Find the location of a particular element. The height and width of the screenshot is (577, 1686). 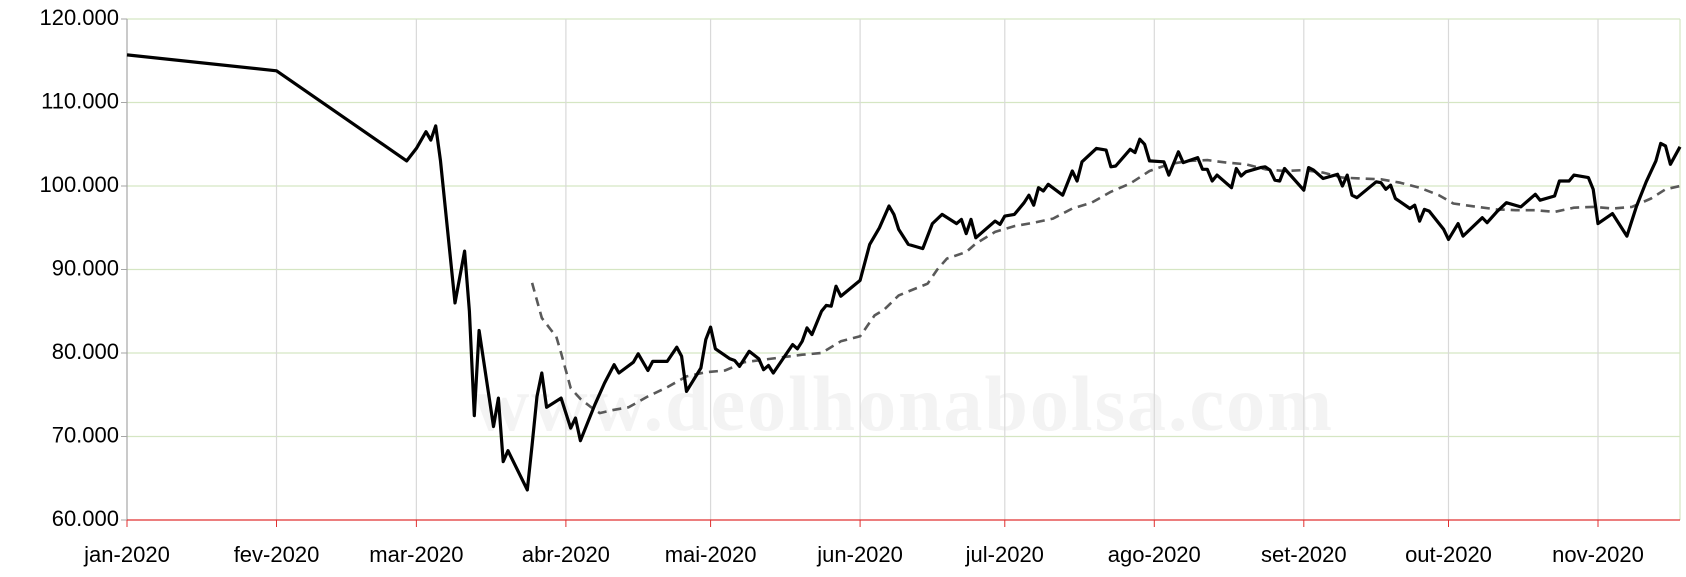

x-tick-label: fev-2020 is located at coordinates (277, 554).